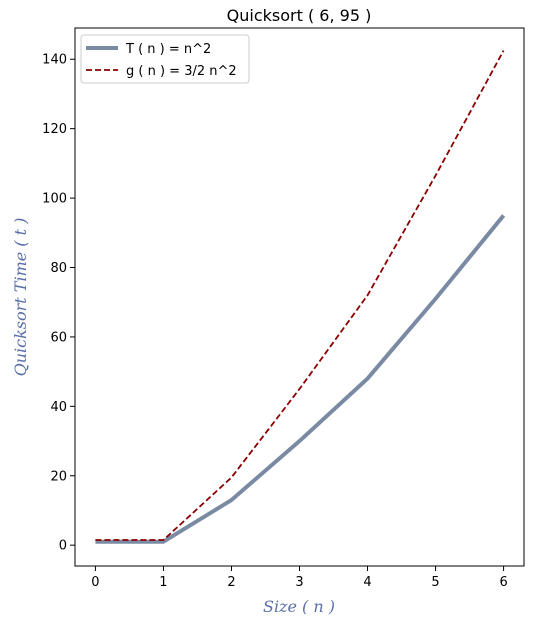  What do you see at coordinates (58, 407) in the screenshot?
I see `y-tick-label: 40` at bounding box center [58, 407].